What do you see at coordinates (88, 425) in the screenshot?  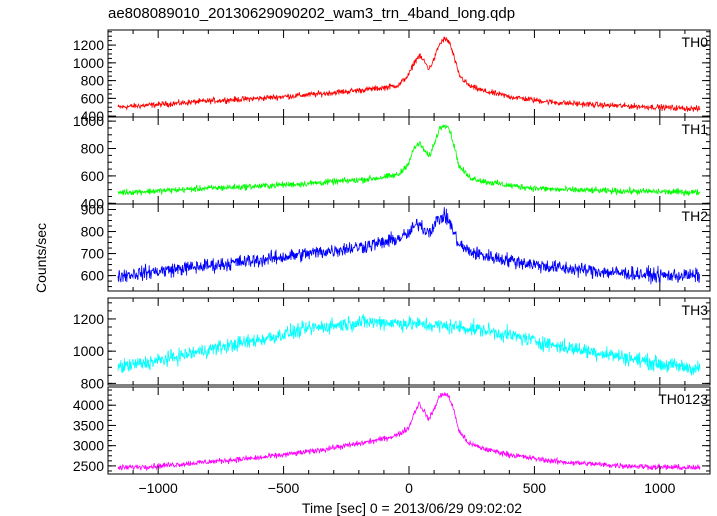 I see `y-tick-label: 3500` at bounding box center [88, 425].